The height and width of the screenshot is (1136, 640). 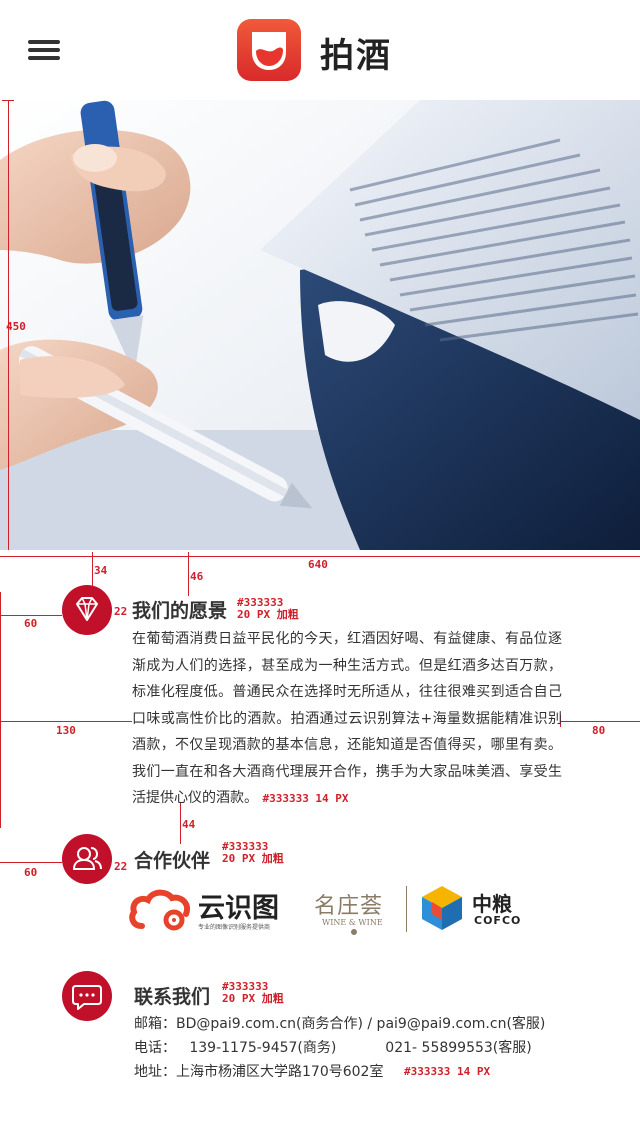 I want to click on dim-label-44: 44, so click(x=189, y=824).